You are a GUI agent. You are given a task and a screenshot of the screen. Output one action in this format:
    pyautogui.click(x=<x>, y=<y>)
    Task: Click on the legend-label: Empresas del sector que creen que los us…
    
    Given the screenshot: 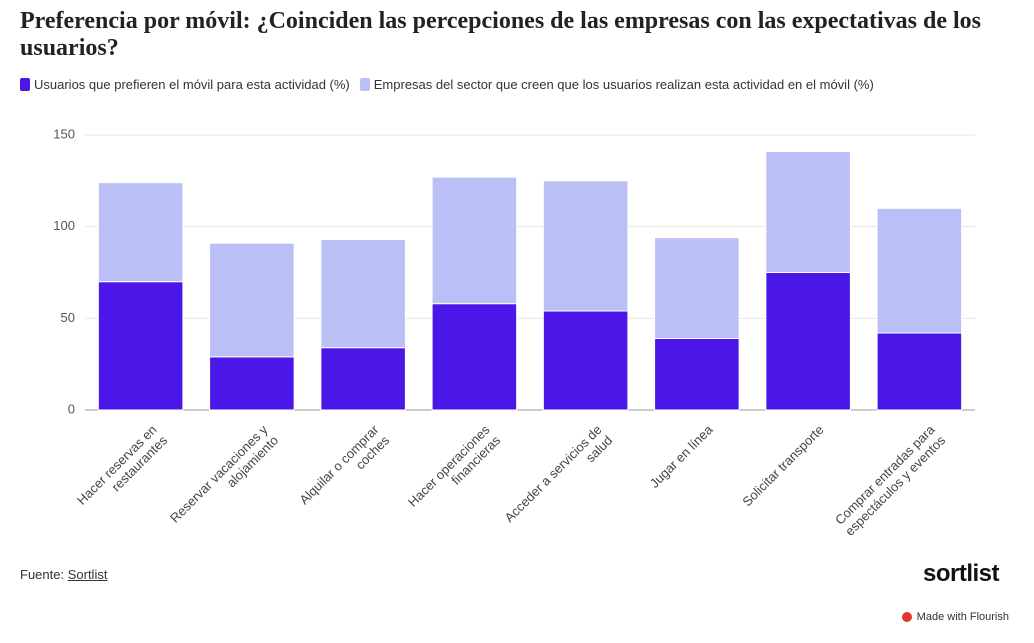 What is the action you would take?
    pyautogui.click(x=623, y=84)
    